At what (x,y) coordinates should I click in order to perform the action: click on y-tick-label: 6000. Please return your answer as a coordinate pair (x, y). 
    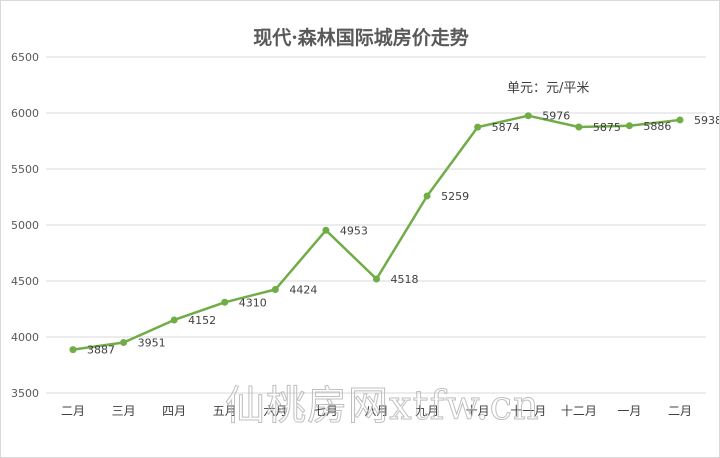
    Looking at the image, I should click on (25, 113).